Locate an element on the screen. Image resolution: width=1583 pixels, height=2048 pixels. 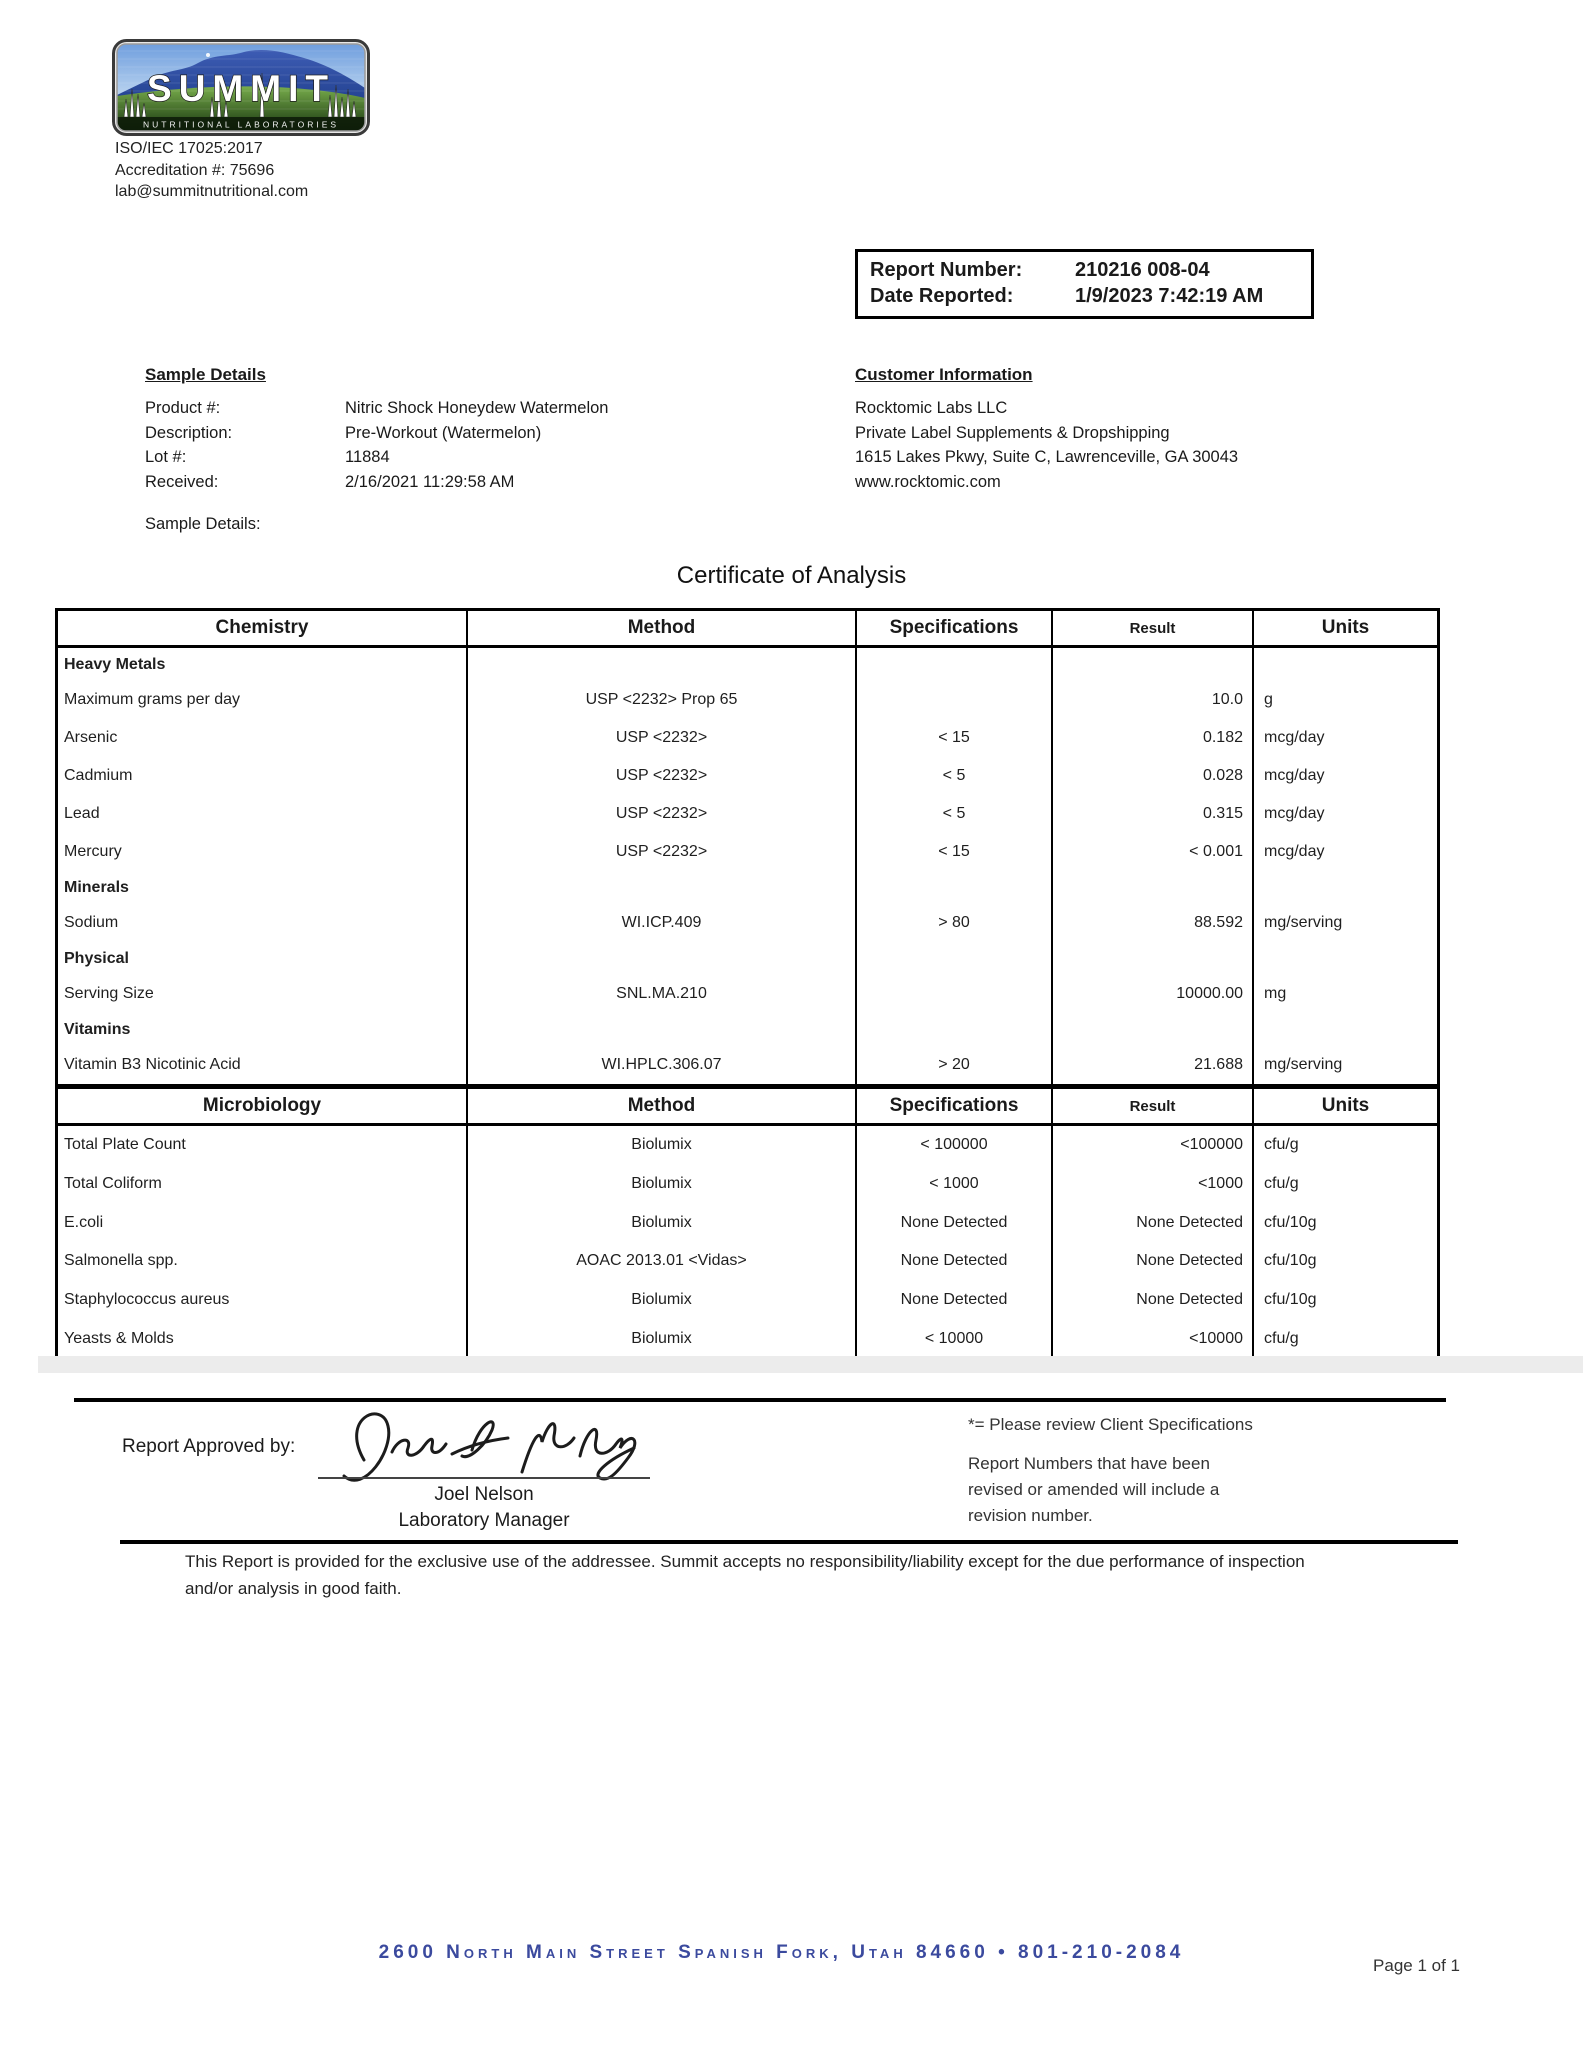
table-cell: < 0.001 is located at coordinates (1153, 852).